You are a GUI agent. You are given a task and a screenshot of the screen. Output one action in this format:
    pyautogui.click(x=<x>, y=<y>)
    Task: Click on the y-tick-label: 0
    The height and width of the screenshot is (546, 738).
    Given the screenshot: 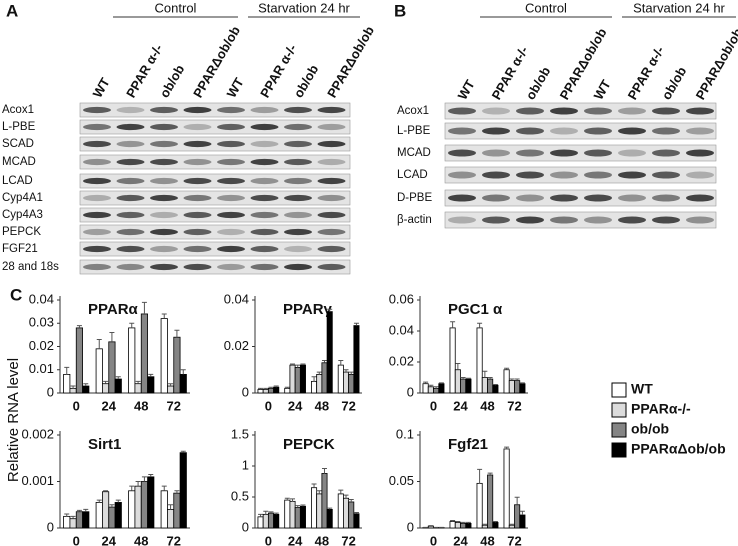 What is the action you would take?
    pyautogui.click(x=50, y=391)
    